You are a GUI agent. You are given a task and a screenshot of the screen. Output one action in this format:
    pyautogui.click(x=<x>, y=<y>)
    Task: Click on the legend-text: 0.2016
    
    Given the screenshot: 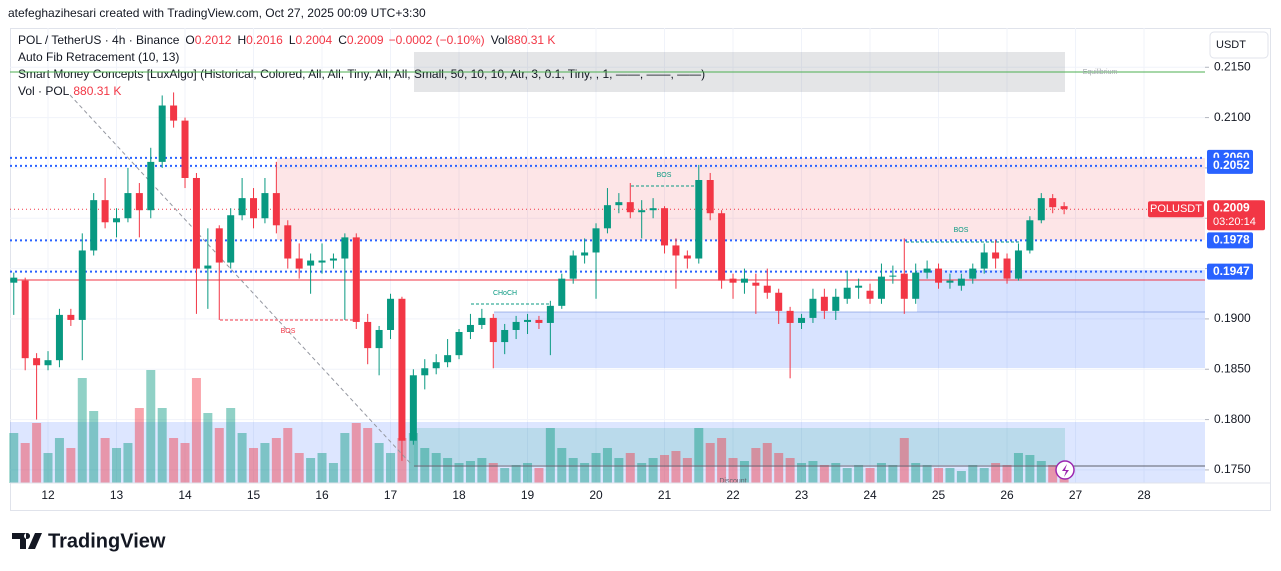 What is the action you would take?
    pyautogui.click(x=264, y=40)
    